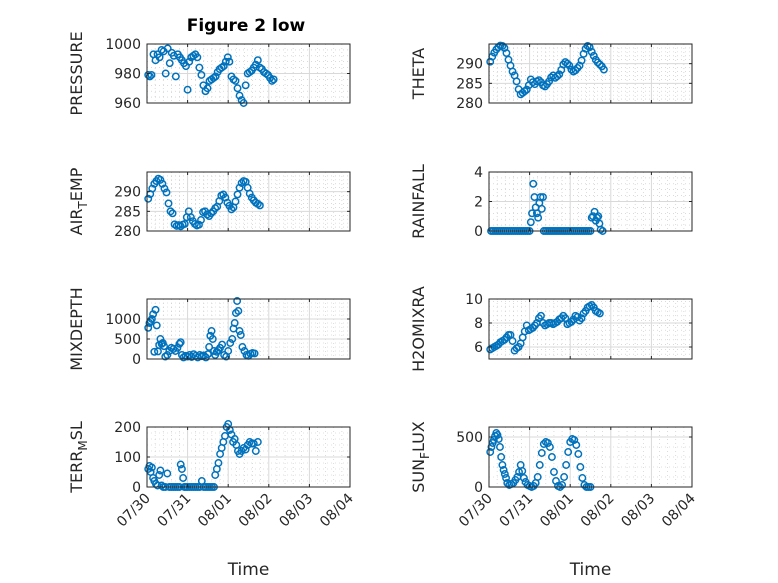 The width and height of the screenshot is (778, 583). Describe the element at coordinates (76, 328) in the screenshot. I see `y-axis-label: MIXDEPTH` at that location.